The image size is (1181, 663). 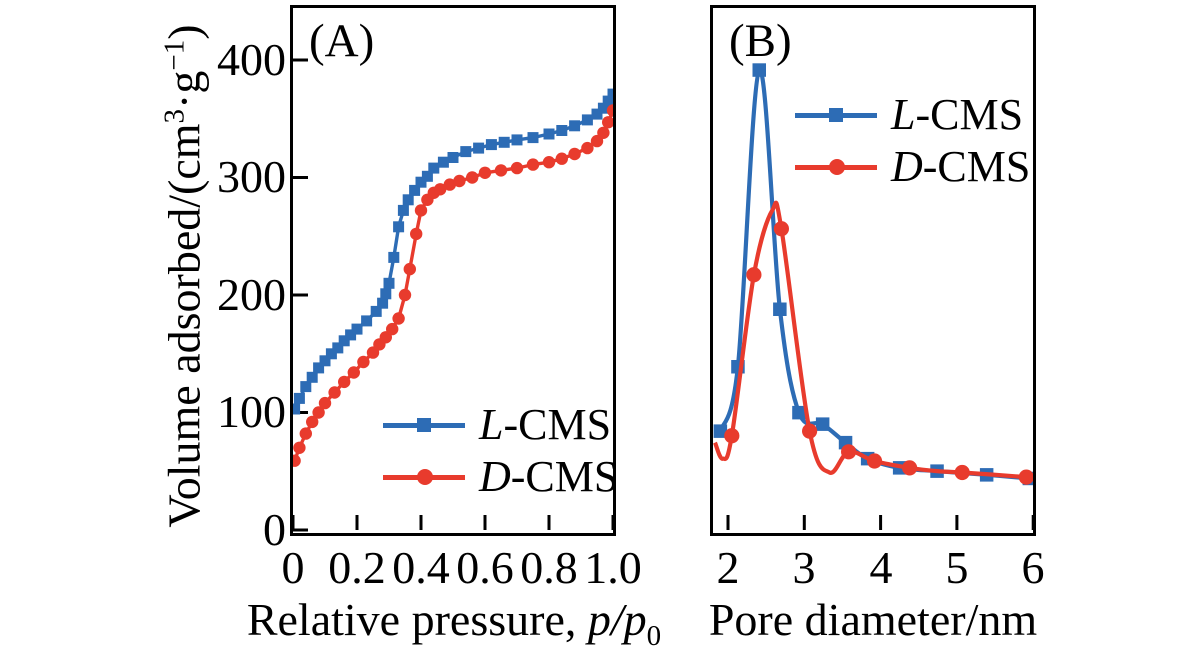 I want to click on x-axis-title-math: p/p, so click(x=617, y=619).